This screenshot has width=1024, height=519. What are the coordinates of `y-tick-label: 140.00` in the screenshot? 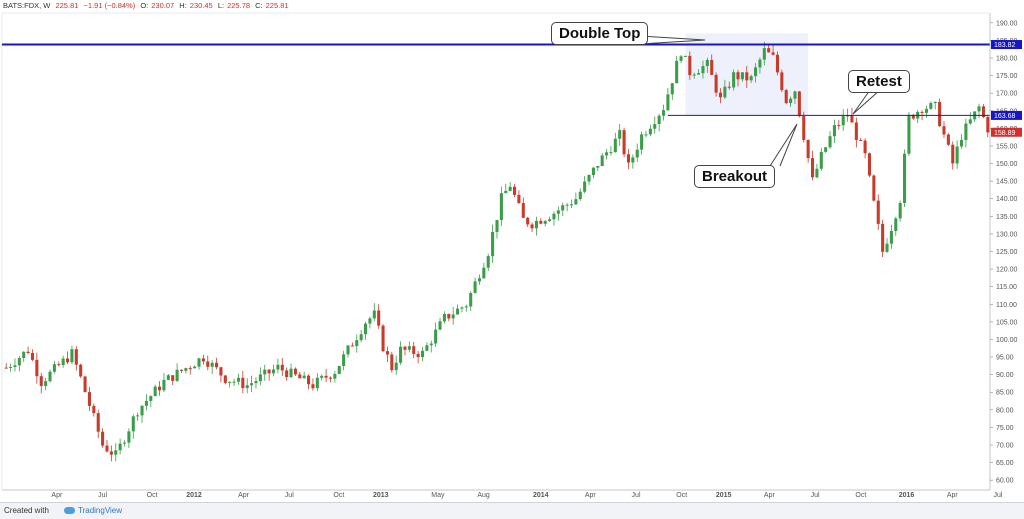 It's located at (1007, 199).